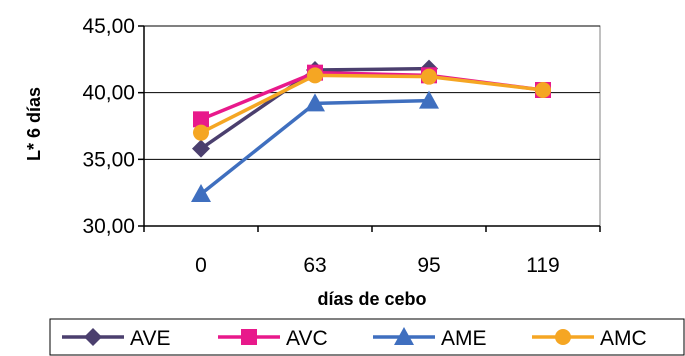  I want to click on series-line-AMC, so click(372, 104).